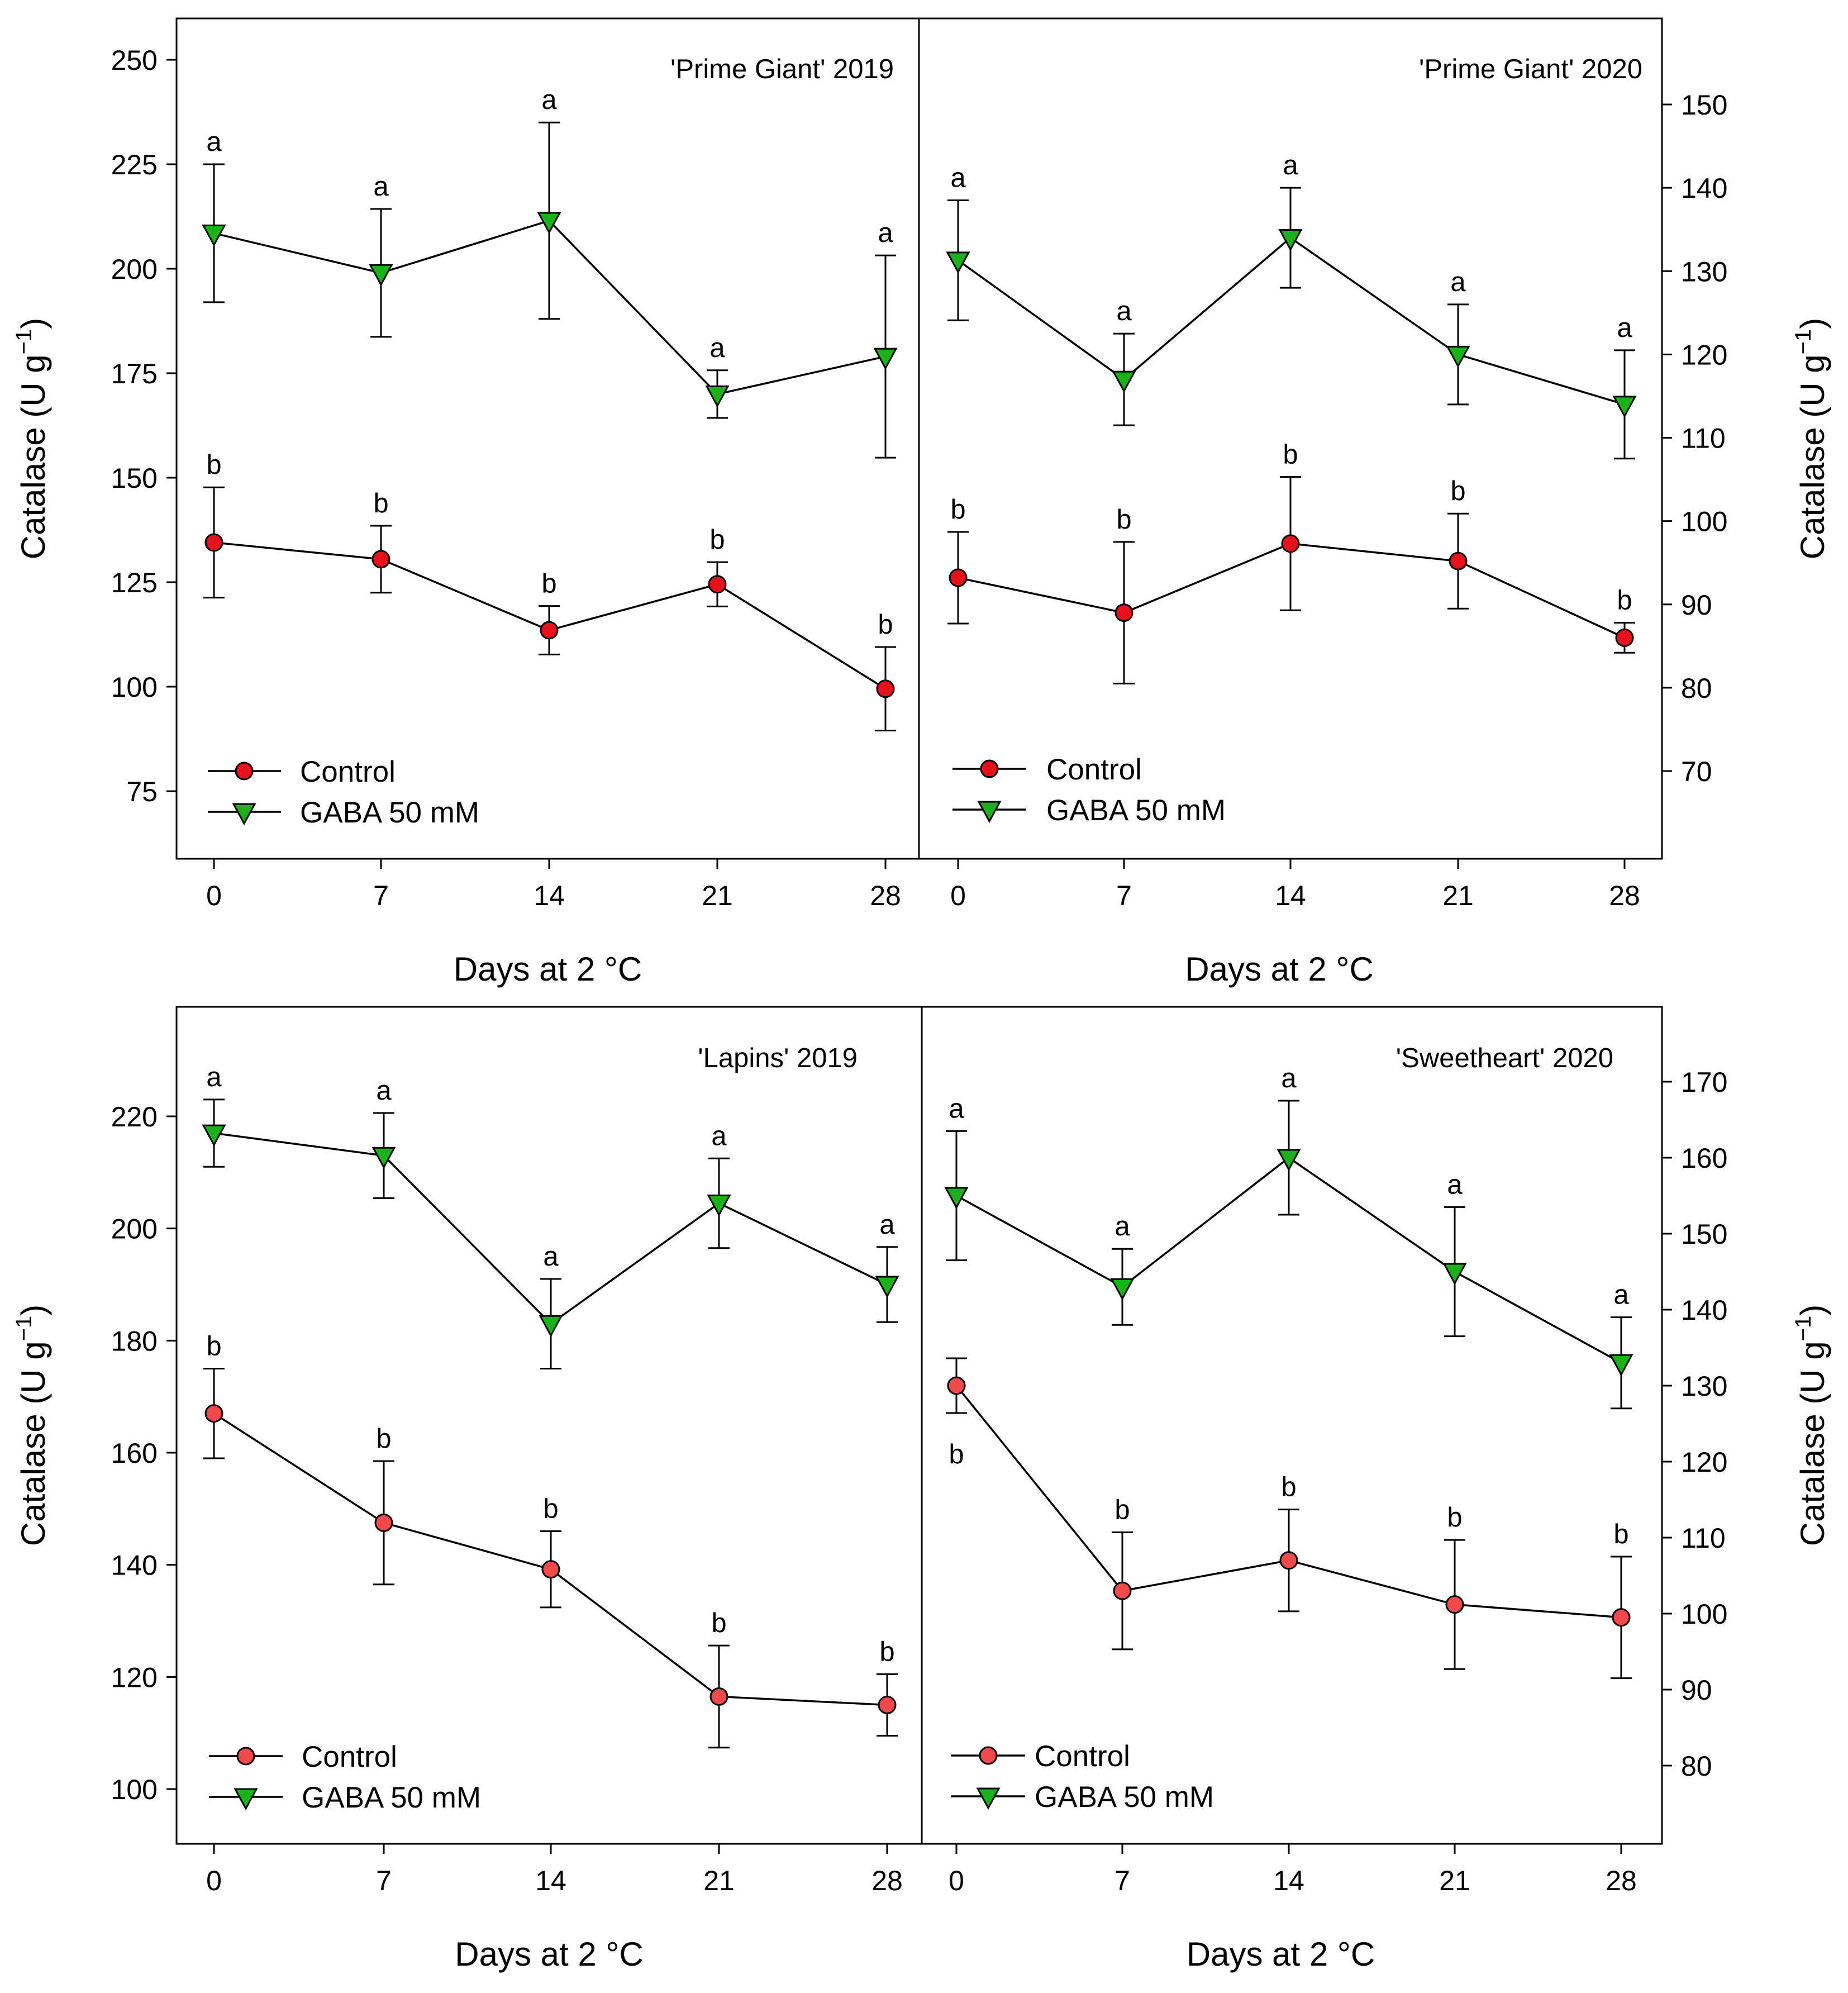 Image resolution: width=1848 pixels, height=1993 pixels. What do you see at coordinates (134, 164) in the screenshot?
I see `y-tick-label: 225` at bounding box center [134, 164].